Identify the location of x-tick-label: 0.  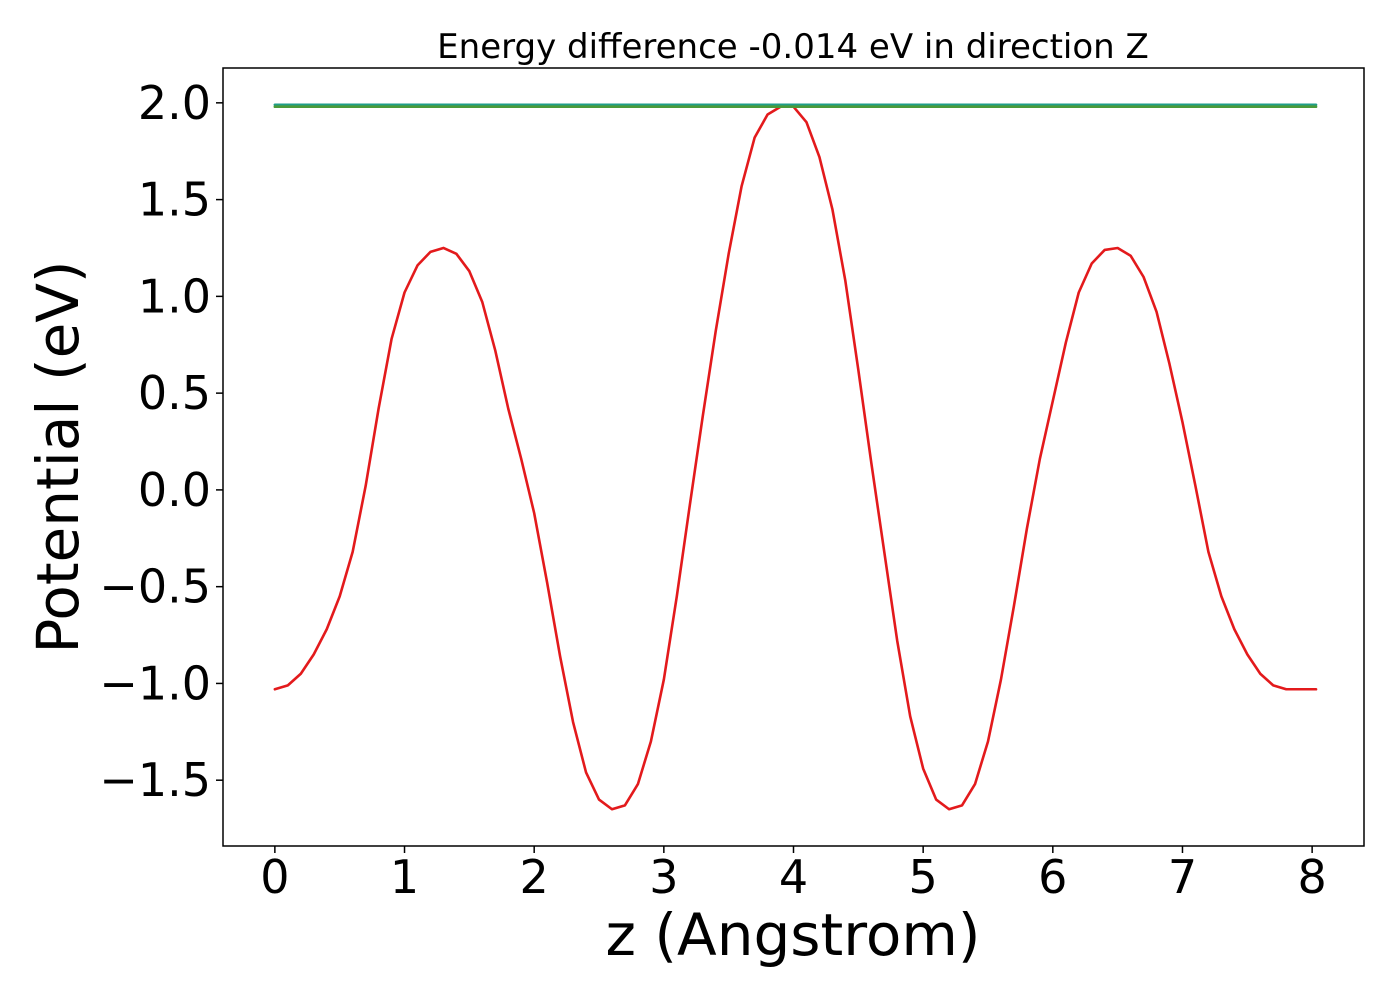
(274, 877).